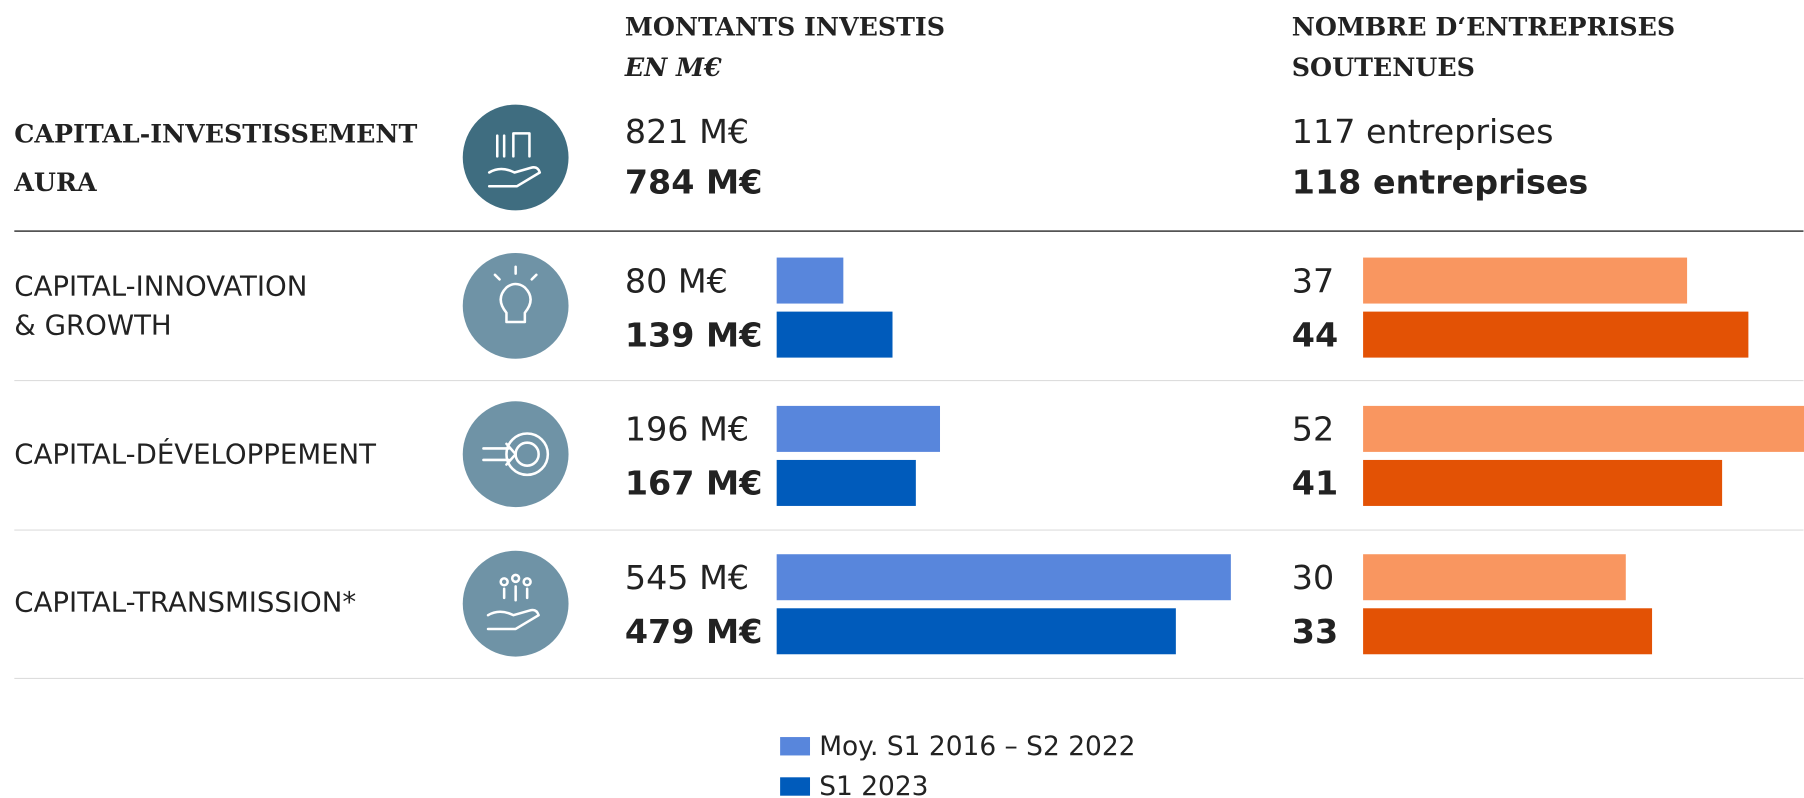 This screenshot has width=1804, height=798. I want to click on category-label: CAPITAL-DÉVELOPPEMENT, so click(195, 453).